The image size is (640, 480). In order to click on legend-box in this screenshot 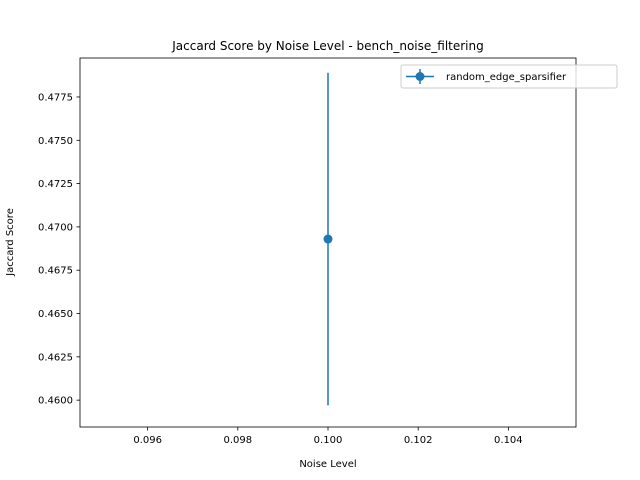, I will do `click(509, 76)`.